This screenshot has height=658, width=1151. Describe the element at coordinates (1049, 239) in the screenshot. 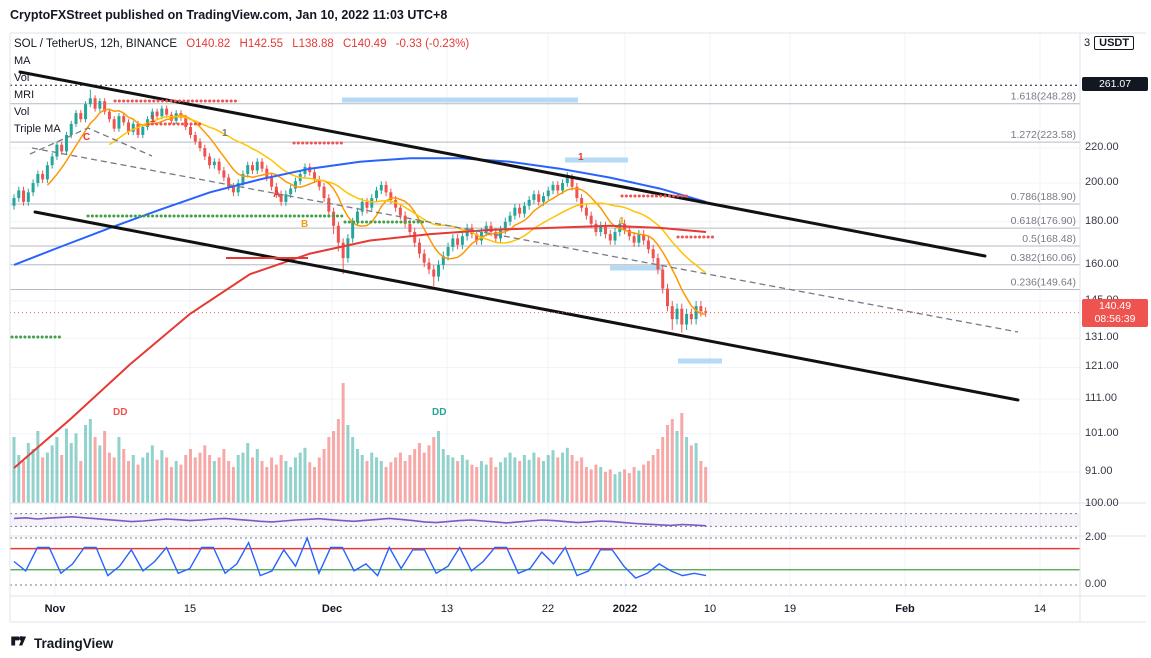

I see `svg-text: 0.5(168.48)` at that location.